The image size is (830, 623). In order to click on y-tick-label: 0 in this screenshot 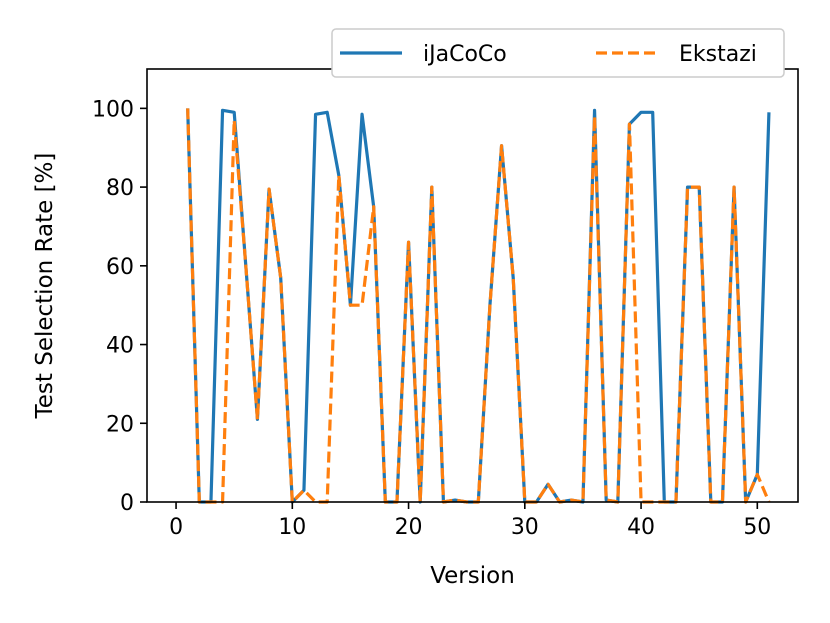, I will do `click(127, 503)`.